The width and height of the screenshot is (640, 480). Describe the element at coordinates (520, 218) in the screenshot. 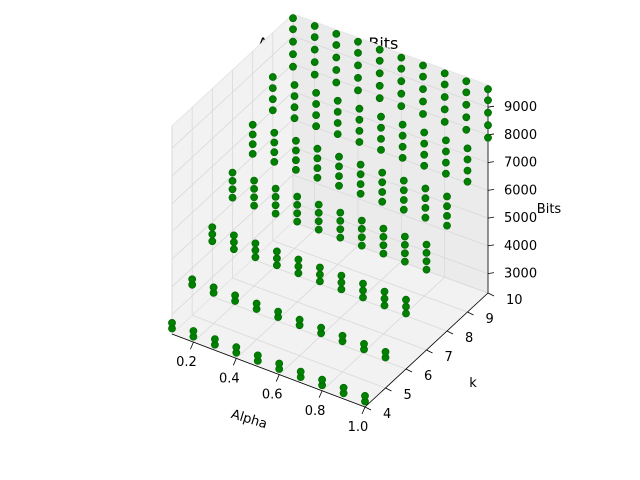

I see `bits-tick-label: 5000` at that location.